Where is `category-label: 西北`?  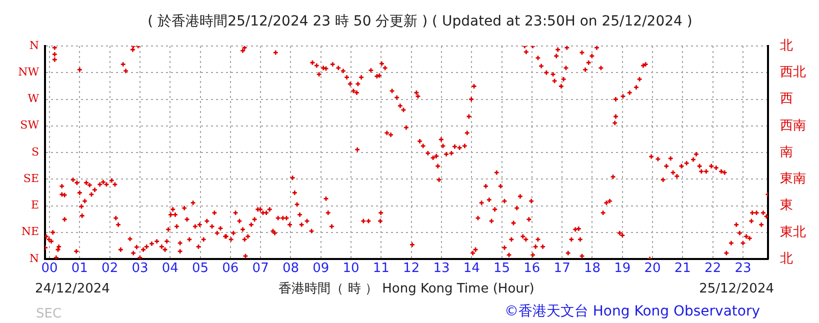
category-label: 西北 is located at coordinates (793, 72).